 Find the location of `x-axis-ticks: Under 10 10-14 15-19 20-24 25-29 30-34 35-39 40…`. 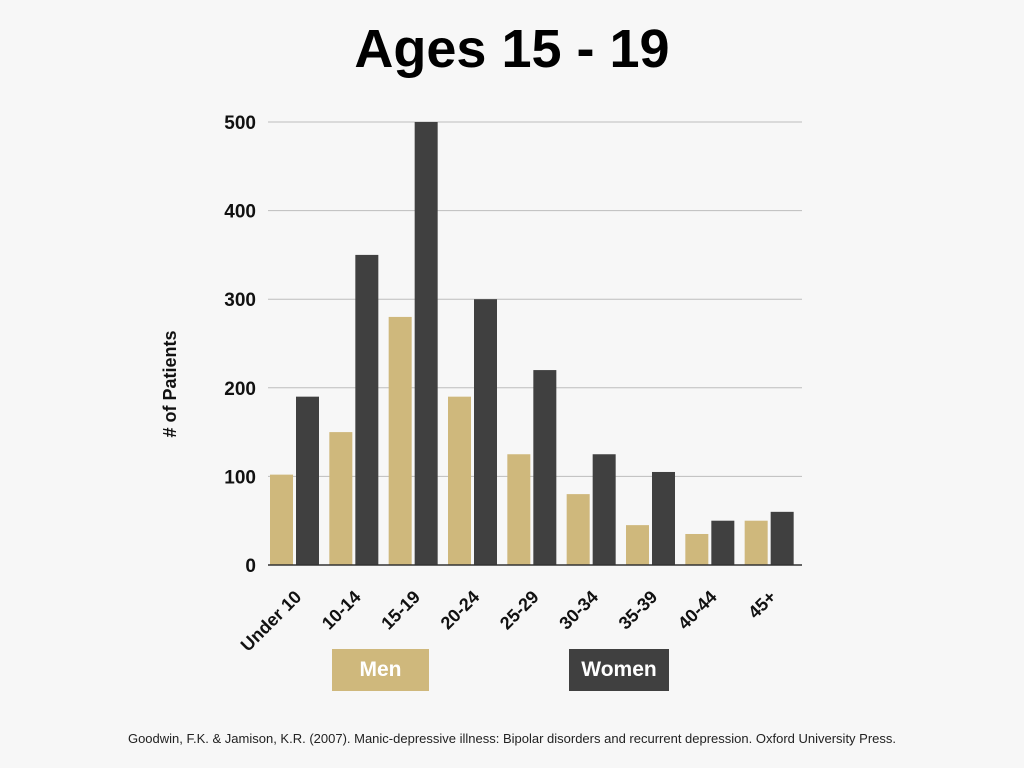

x-axis-ticks: Under 10 10-14 15-19 20-24 25-29 30-34 35-39 40… is located at coordinates (508, 621).